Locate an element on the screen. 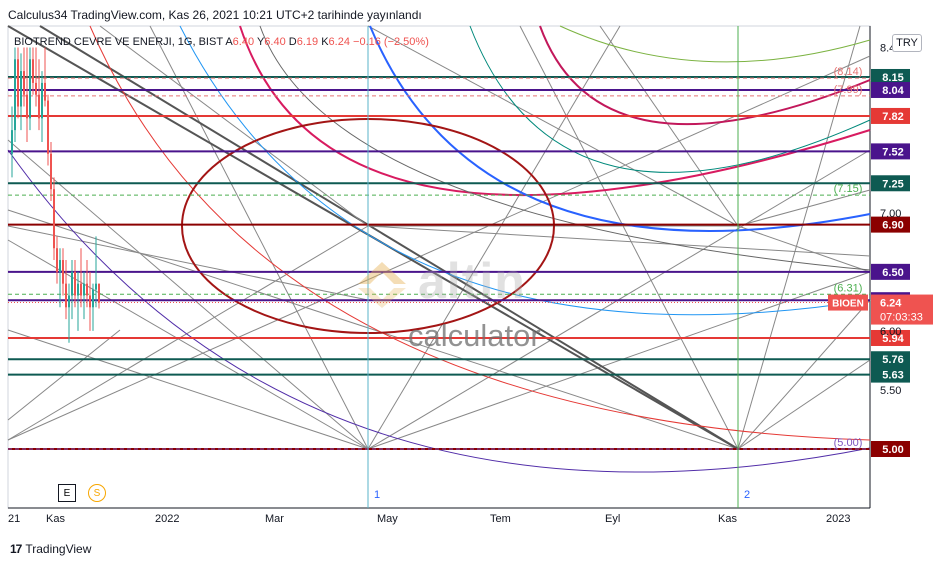  level-badge-label: 5.00 is located at coordinates (892, 450).